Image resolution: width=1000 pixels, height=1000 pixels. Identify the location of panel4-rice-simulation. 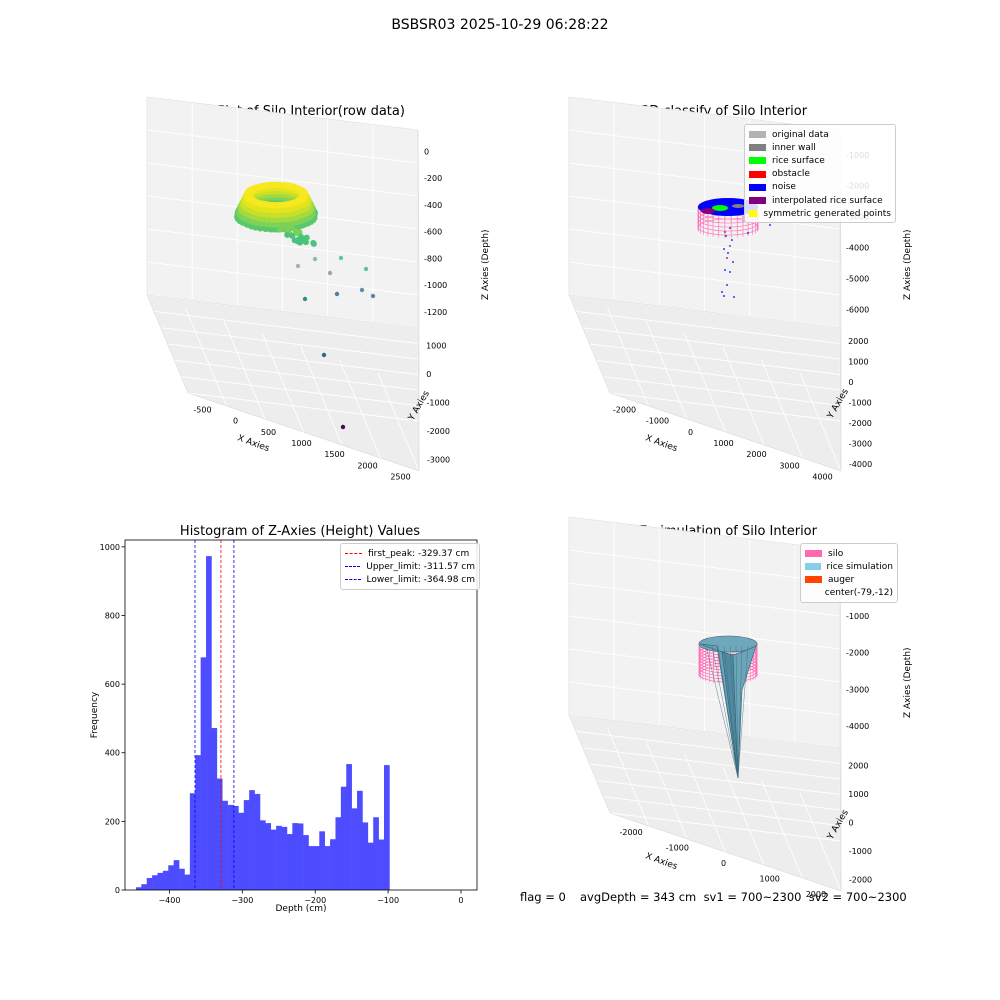
(728, 707).